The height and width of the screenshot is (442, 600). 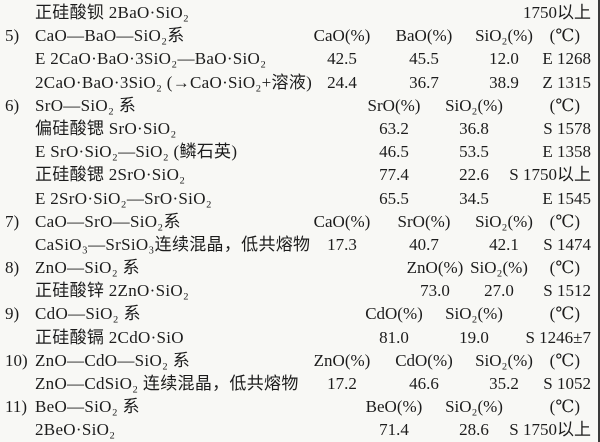 I want to click on compound-label: 正硅酸镉 2CdO·SiO, so click(x=109, y=337).